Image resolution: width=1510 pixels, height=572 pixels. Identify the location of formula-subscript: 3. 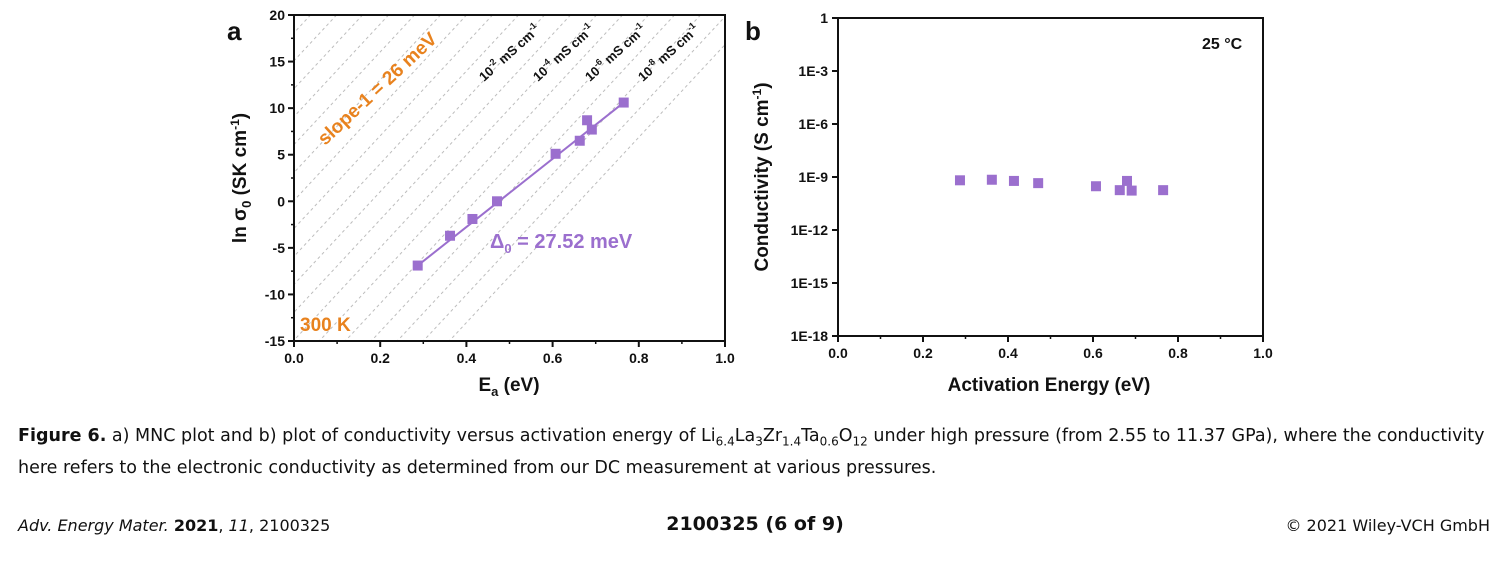
(759, 441).